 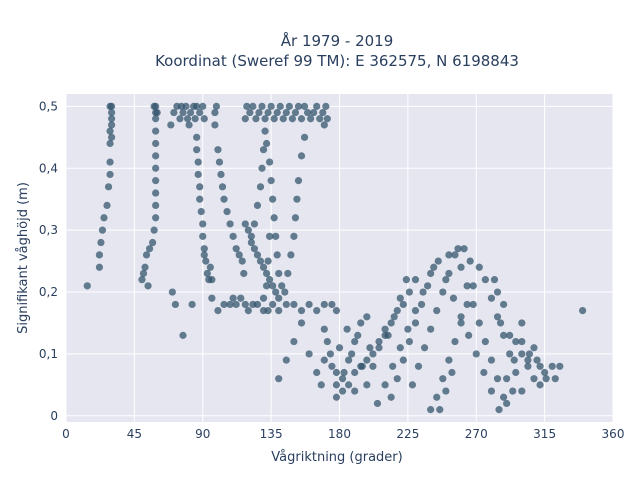 I want to click on x-tick-label: 270, so click(x=476, y=434).